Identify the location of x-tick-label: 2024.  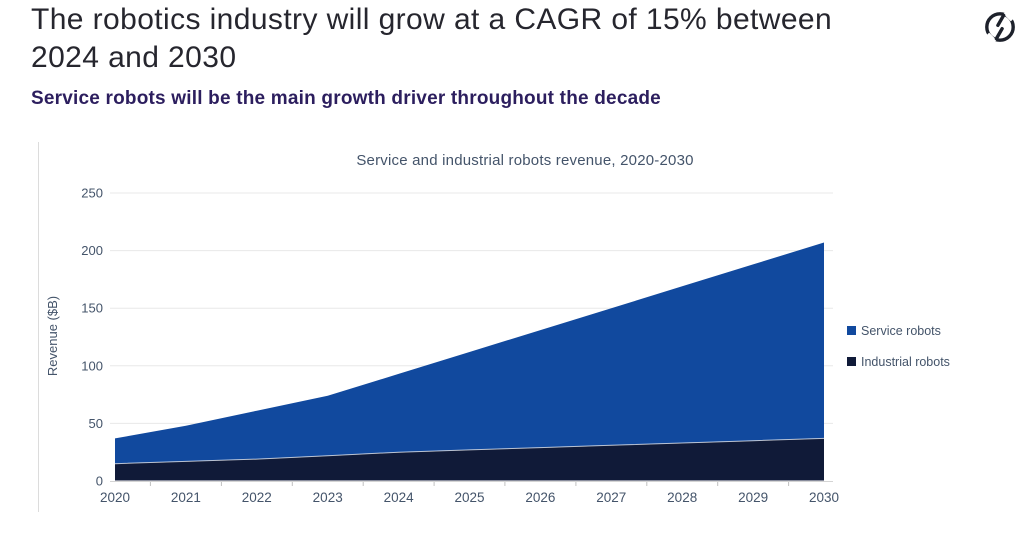
(399, 497).